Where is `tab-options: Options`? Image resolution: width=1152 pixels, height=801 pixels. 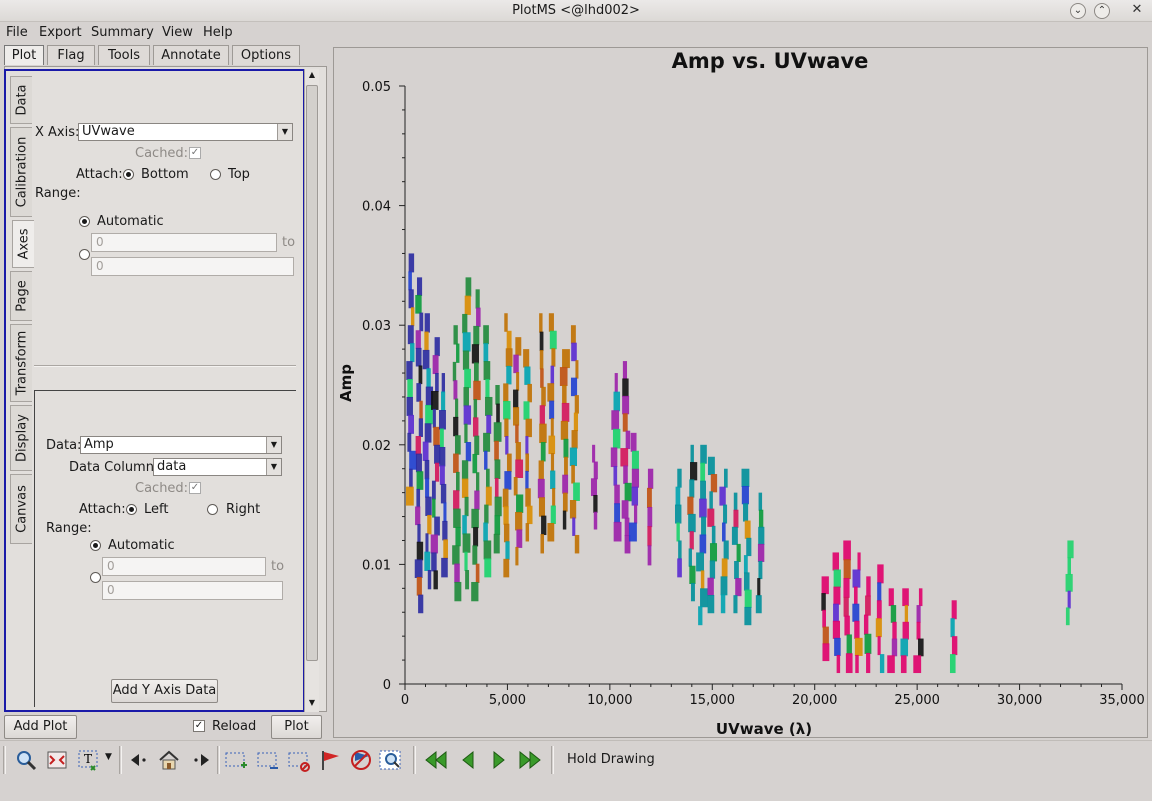
tab-options: Options is located at coordinates (266, 55).